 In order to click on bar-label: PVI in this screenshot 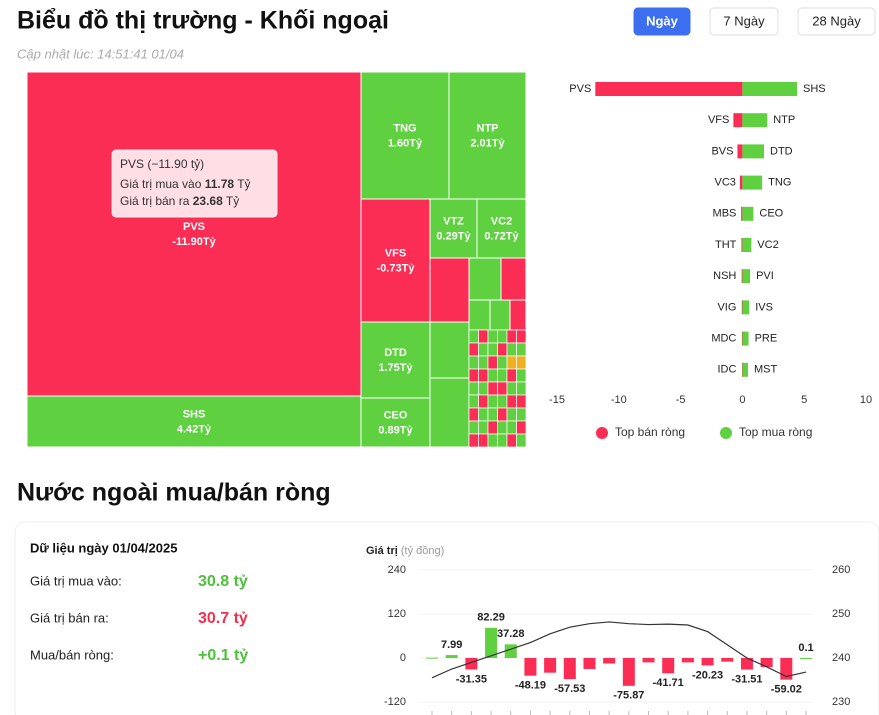, I will do `click(765, 276)`.